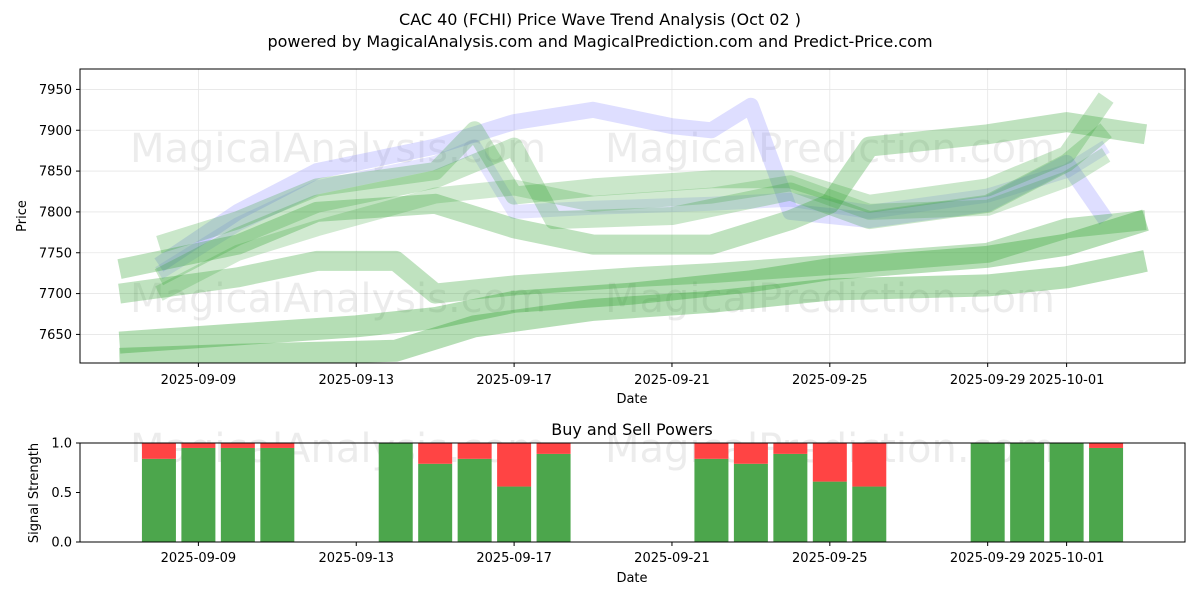  Describe the element at coordinates (672, 558) in the screenshot. I see `signal-x-tick-label: 2025-09-21` at that location.